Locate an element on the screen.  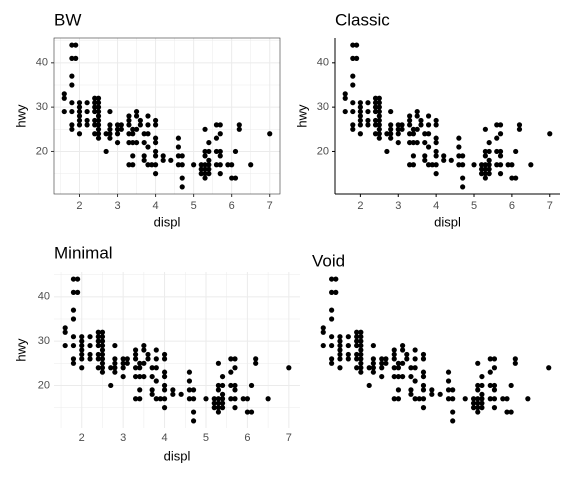
x-tick-label: 2 is located at coordinates (360, 206).